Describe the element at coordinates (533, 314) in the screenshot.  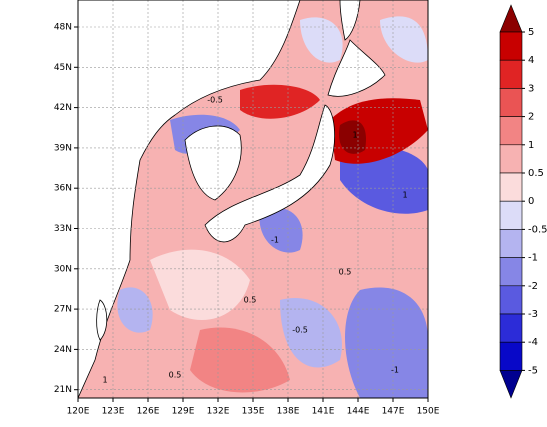
I see `colorbar-label: -3` at that location.